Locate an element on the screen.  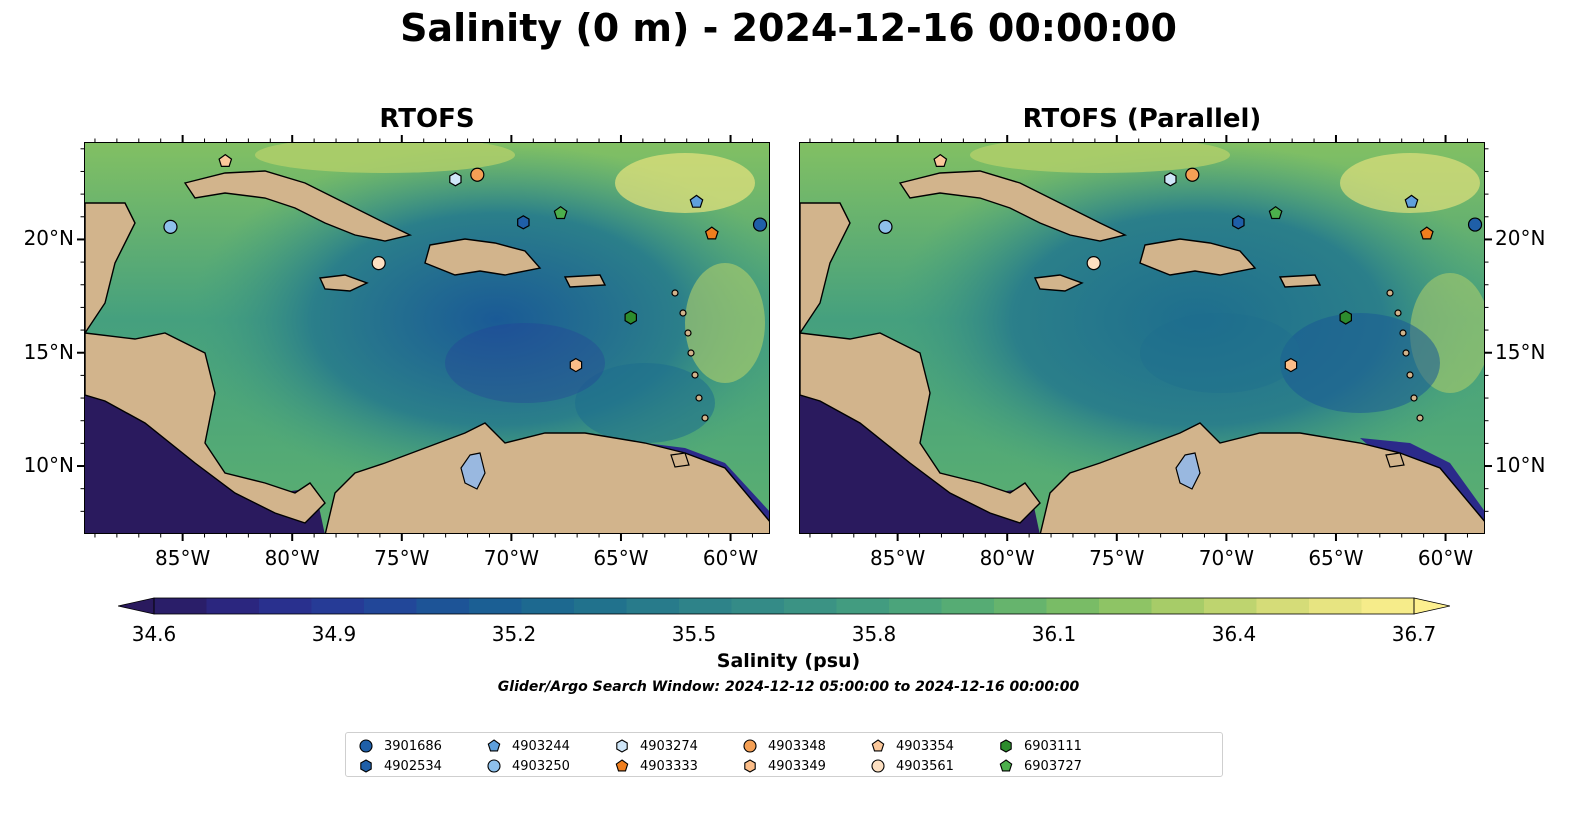
y-tick-label: 15°N is located at coordinates (1520, 351).